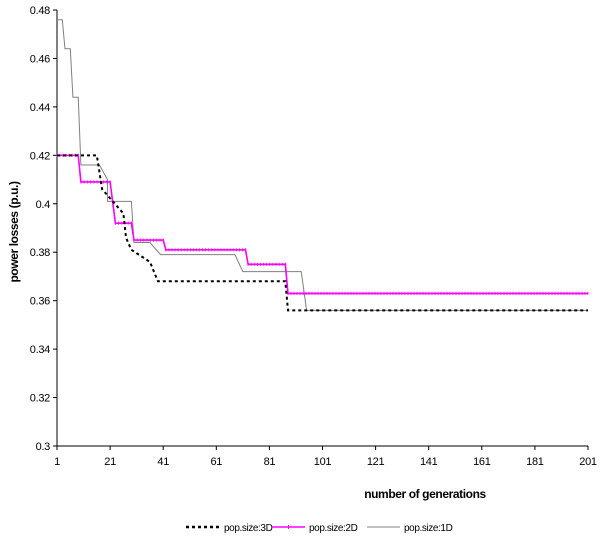 The width and height of the screenshot is (600, 540). I want to click on x-tick-label: 181, so click(535, 462).